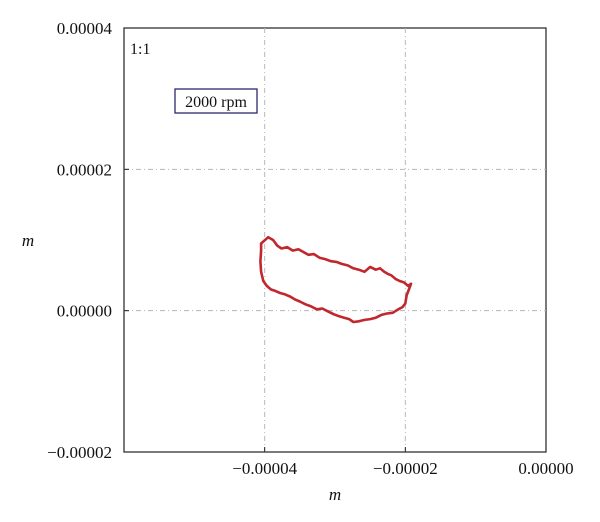 The height and width of the screenshot is (522, 600). What do you see at coordinates (28, 240) in the screenshot?
I see `y-axis-title: m` at bounding box center [28, 240].